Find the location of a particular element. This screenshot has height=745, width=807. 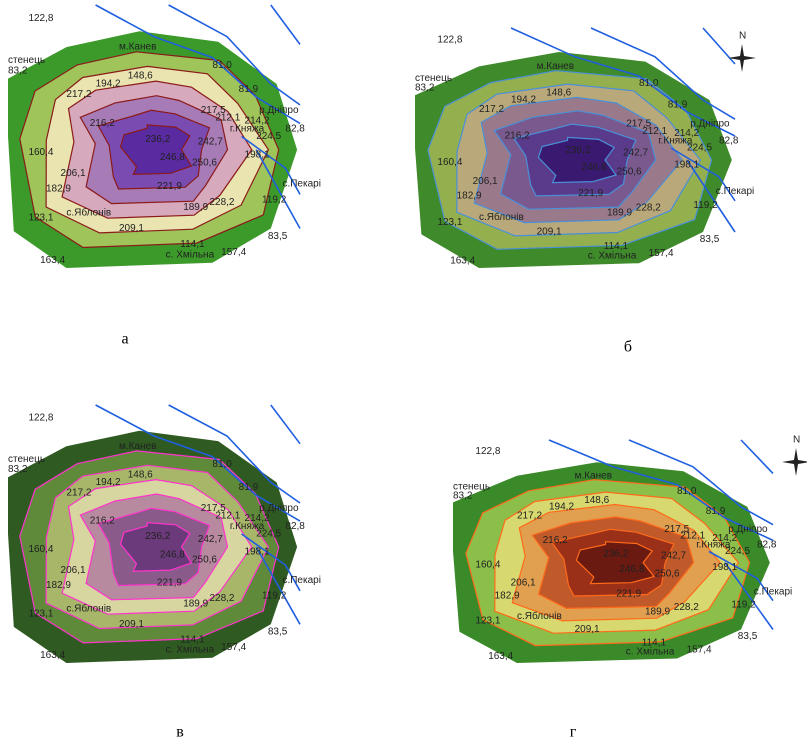

map-label: 157,4 is located at coordinates (661, 253).